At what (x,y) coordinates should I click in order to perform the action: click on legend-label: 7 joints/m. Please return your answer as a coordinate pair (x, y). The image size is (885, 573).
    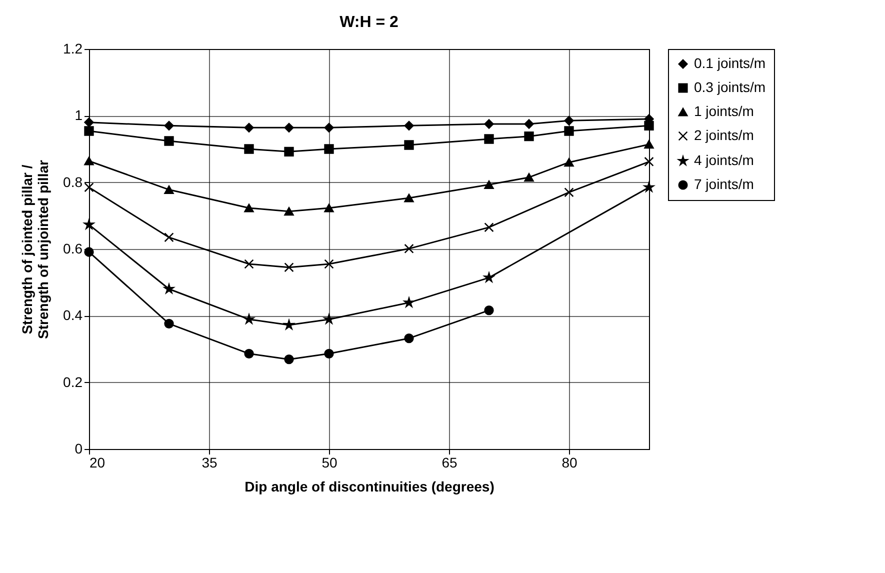
    Looking at the image, I should click on (724, 184).